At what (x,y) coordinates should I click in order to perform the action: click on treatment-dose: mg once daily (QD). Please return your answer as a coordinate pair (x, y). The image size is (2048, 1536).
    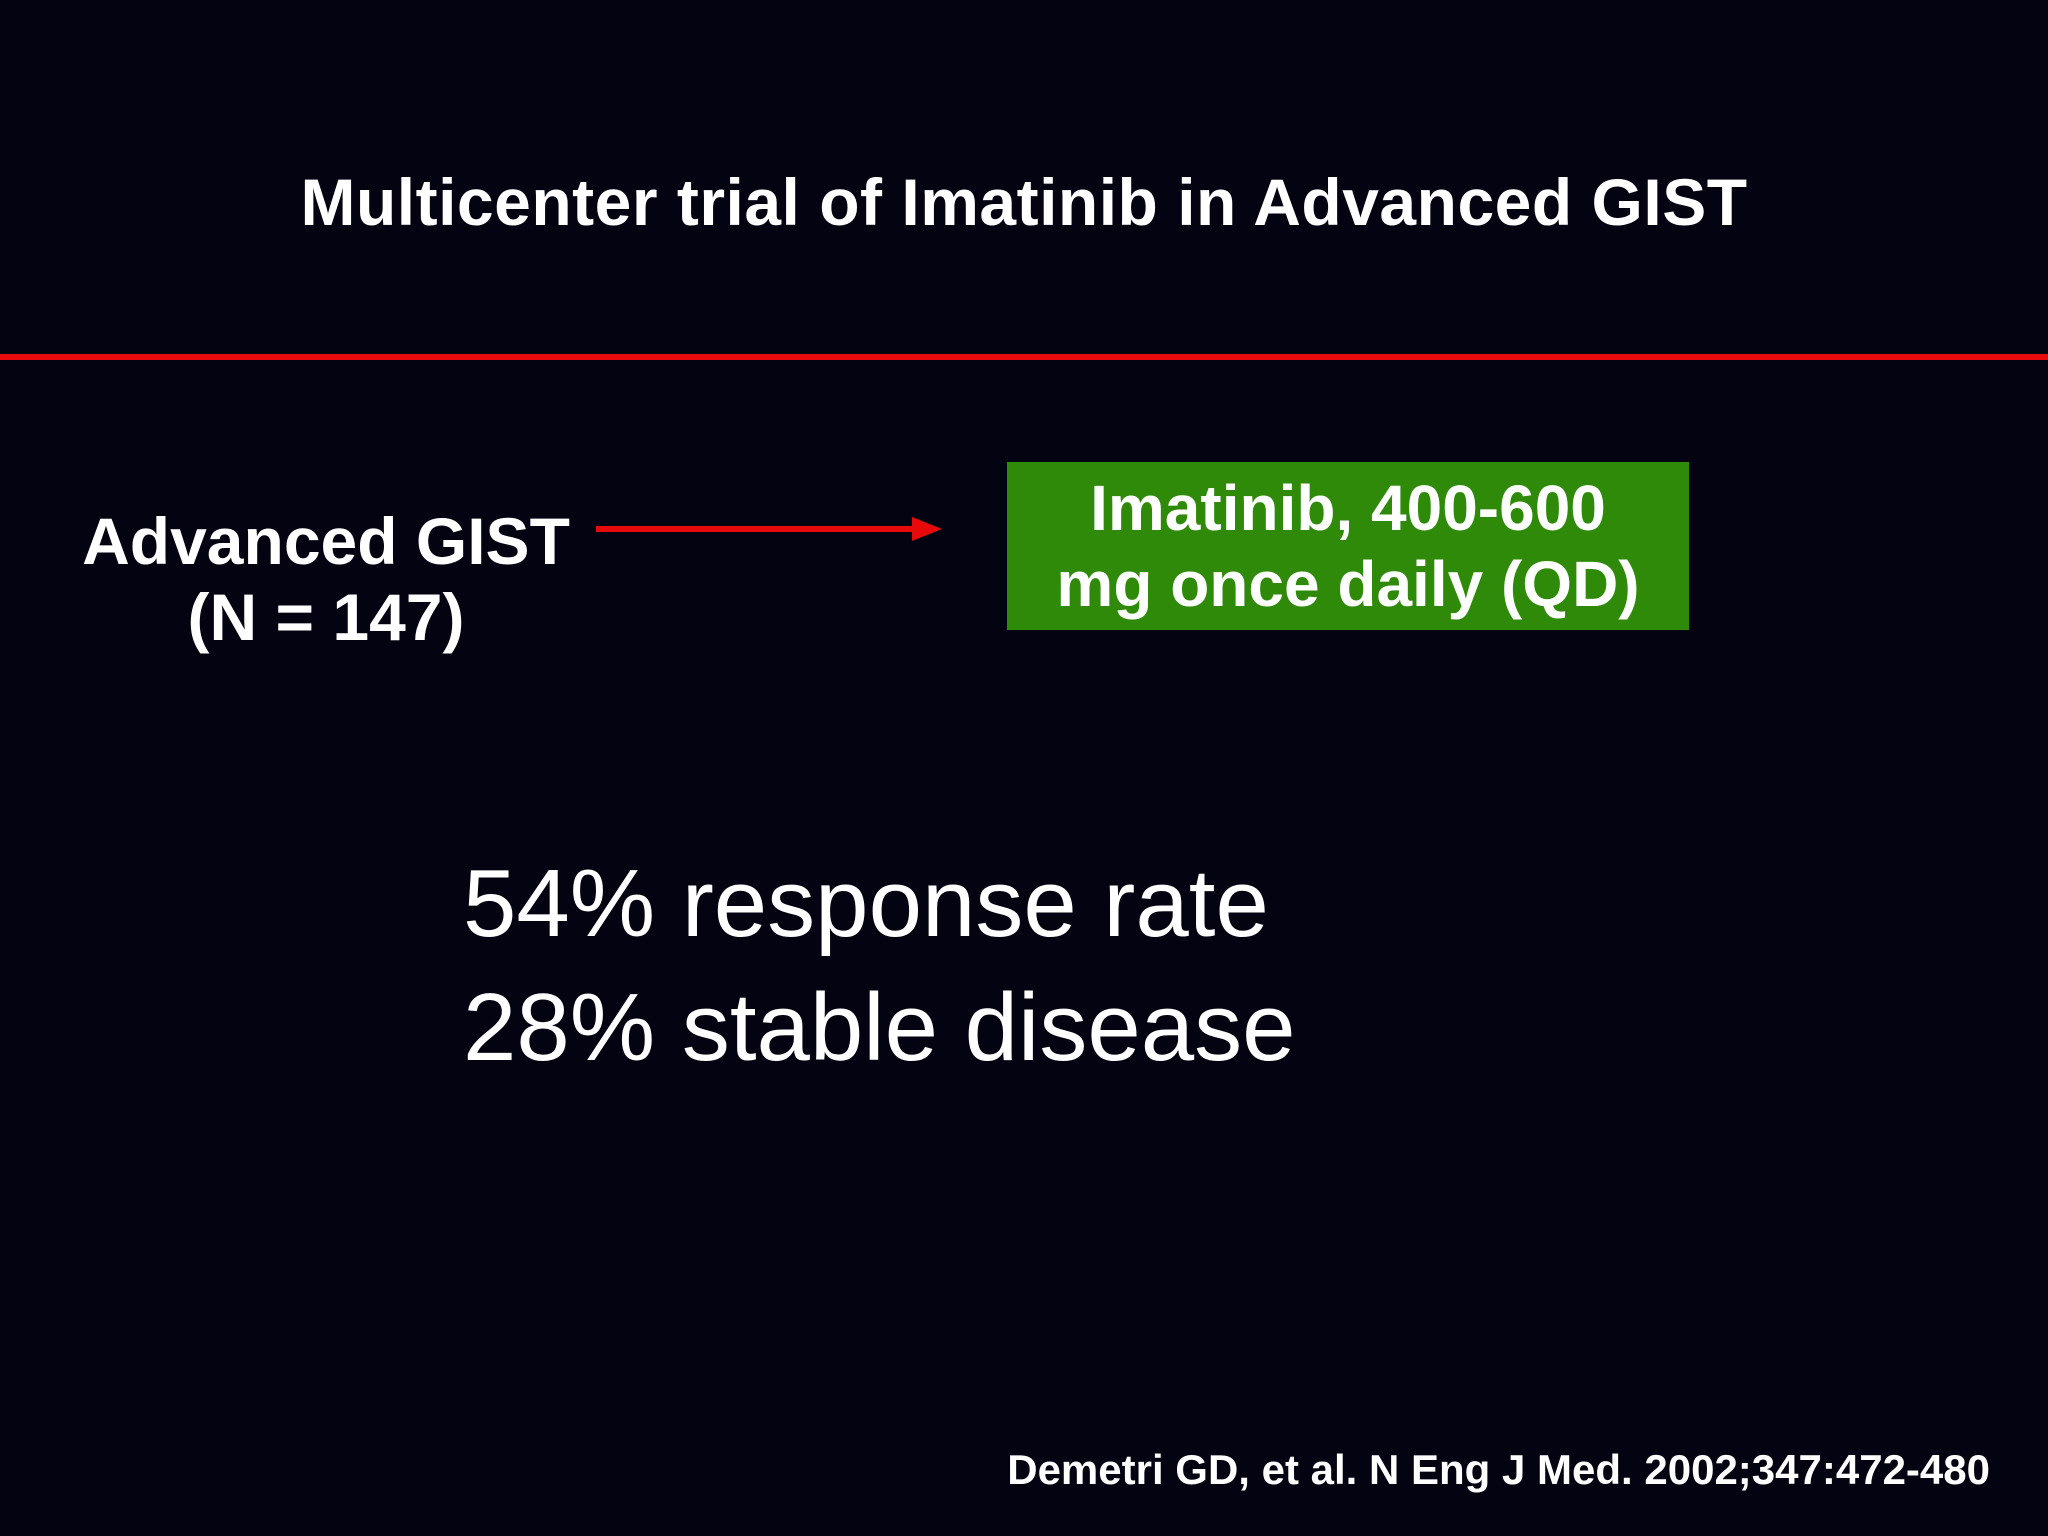
    Looking at the image, I should click on (1348, 584).